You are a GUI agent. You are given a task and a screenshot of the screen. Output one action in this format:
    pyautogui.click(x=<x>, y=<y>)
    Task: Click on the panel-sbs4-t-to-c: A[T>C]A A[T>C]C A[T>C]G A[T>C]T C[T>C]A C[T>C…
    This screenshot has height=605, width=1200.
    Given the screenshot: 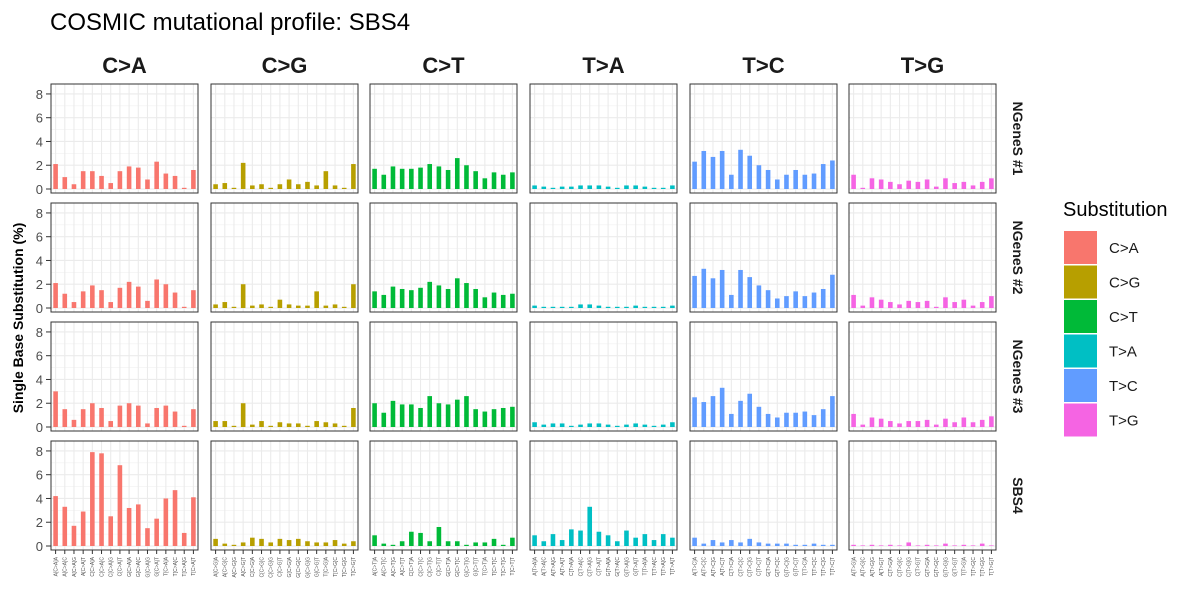 What is the action you would take?
    pyautogui.click(x=763, y=508)
    